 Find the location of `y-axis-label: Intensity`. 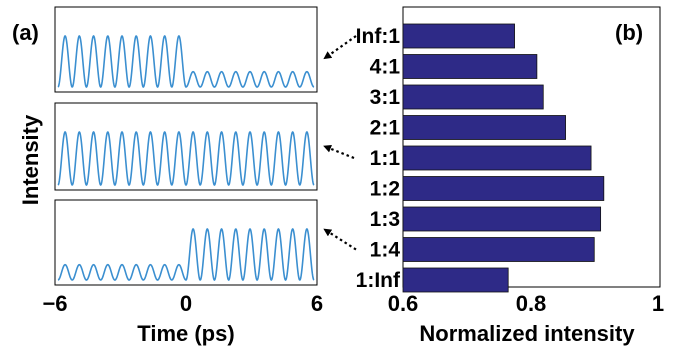

y-axis-label: Intensity is located at coordinates (30, 159).